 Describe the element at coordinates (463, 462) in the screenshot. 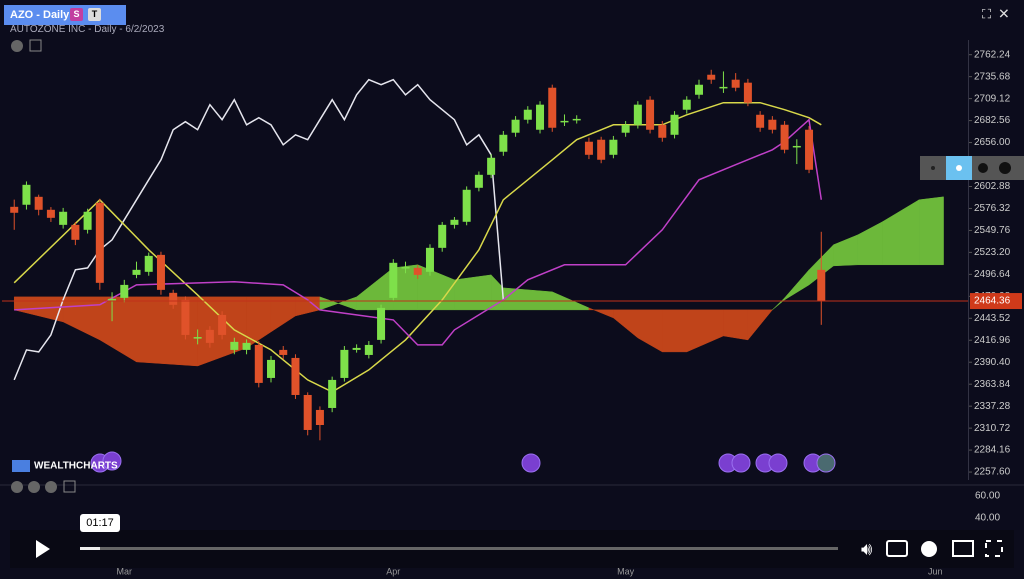

I see `events` at that location.